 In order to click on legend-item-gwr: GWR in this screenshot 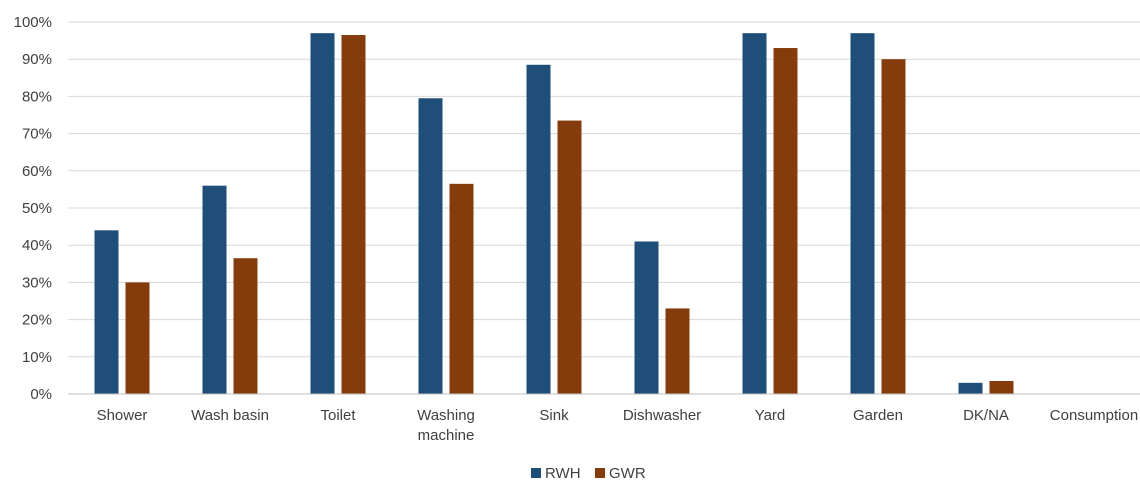, I will do `click(620, 473)`.